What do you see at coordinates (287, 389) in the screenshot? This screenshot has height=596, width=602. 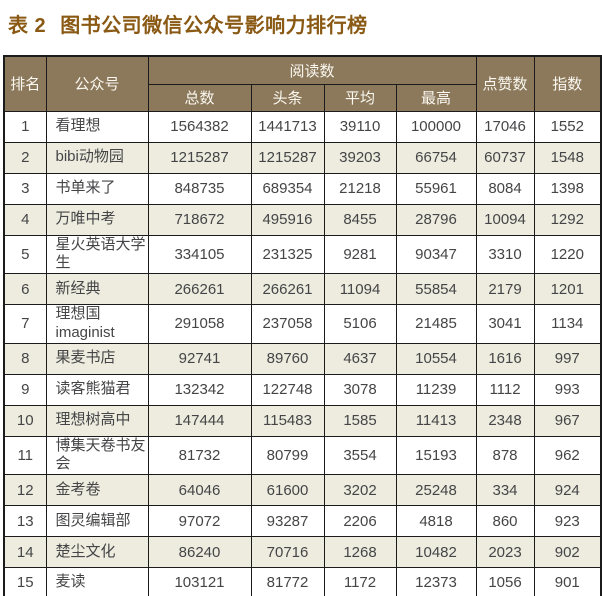 I see `reads-headline-cell: 122748` at bounding box center [287, 389].